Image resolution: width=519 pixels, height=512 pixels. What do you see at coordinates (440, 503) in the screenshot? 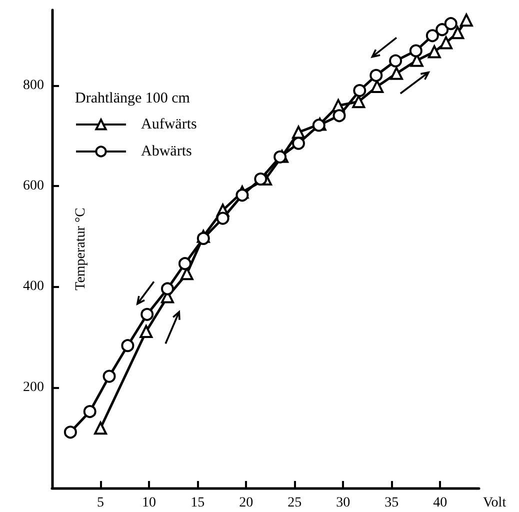
I see `x-tick-label: 40` at bounding box center [440, 503].